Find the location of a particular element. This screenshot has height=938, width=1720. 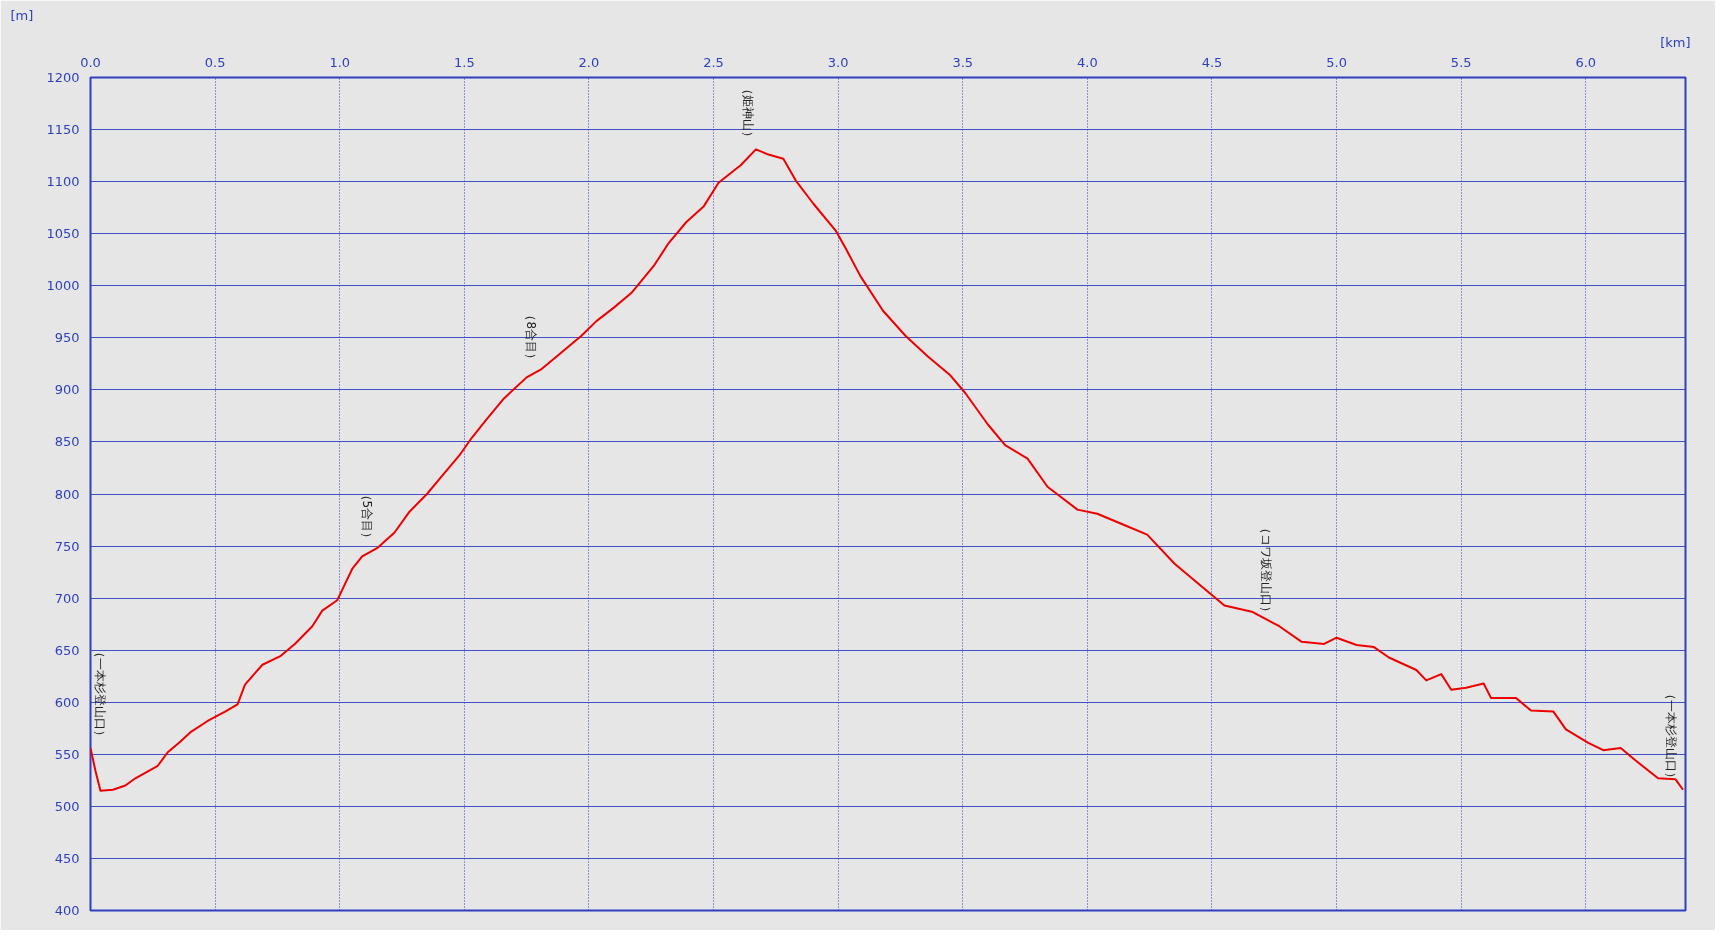

x-tick-label: 2.0 is located at coordinates (589, 62).